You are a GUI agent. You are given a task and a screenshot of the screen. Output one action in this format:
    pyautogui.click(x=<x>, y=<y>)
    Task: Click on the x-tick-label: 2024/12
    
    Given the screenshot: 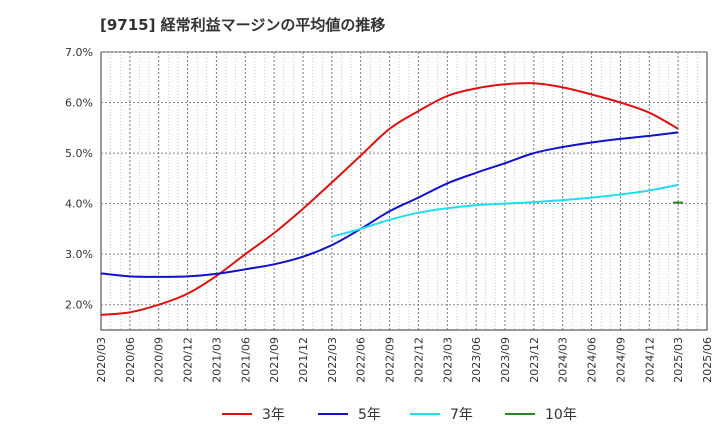 What is the action you would take?
    pyautogui.click(x=649, y=360)
    